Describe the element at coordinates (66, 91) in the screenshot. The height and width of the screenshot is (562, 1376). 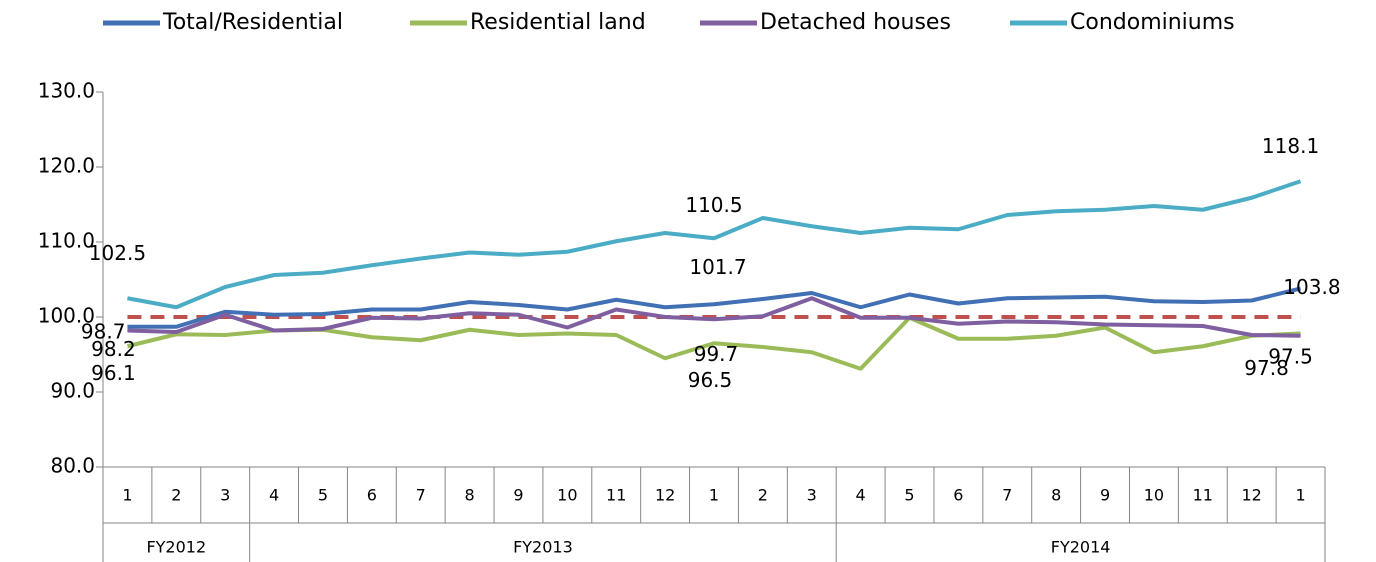
I see `y-tick-label: 130.0` at that location.